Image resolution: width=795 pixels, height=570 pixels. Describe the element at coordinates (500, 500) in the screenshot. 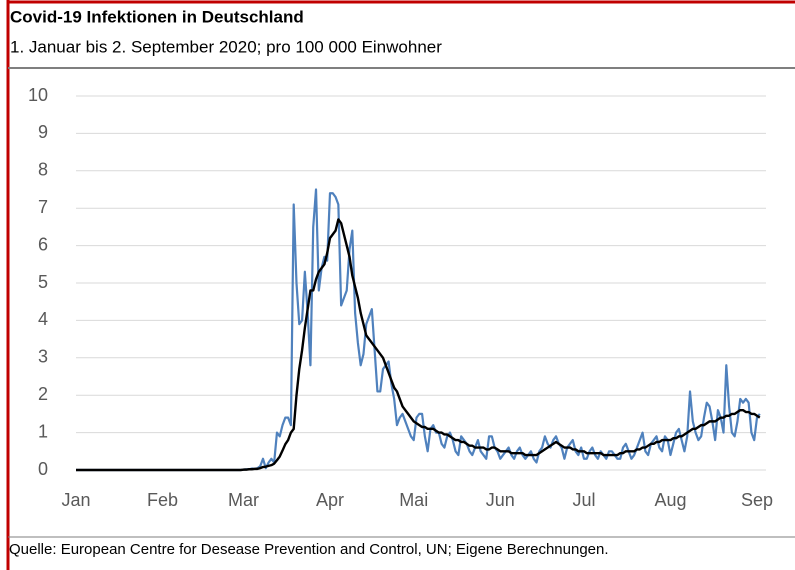

I see `x-tick-label: Jun` at that location.